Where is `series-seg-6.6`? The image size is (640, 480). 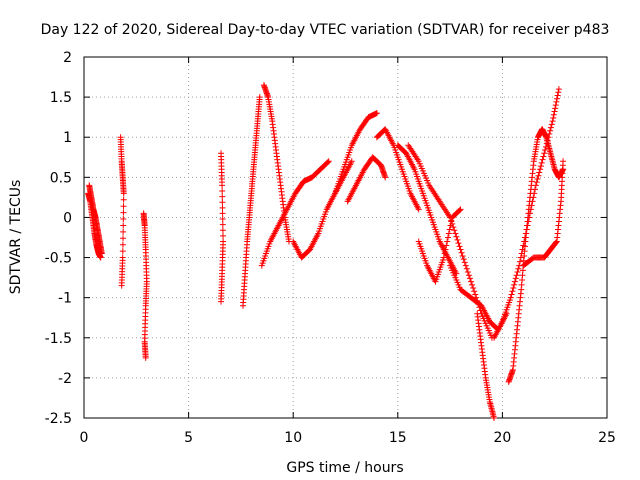
series-seg-6.6 is located at coordinates (222, 227).